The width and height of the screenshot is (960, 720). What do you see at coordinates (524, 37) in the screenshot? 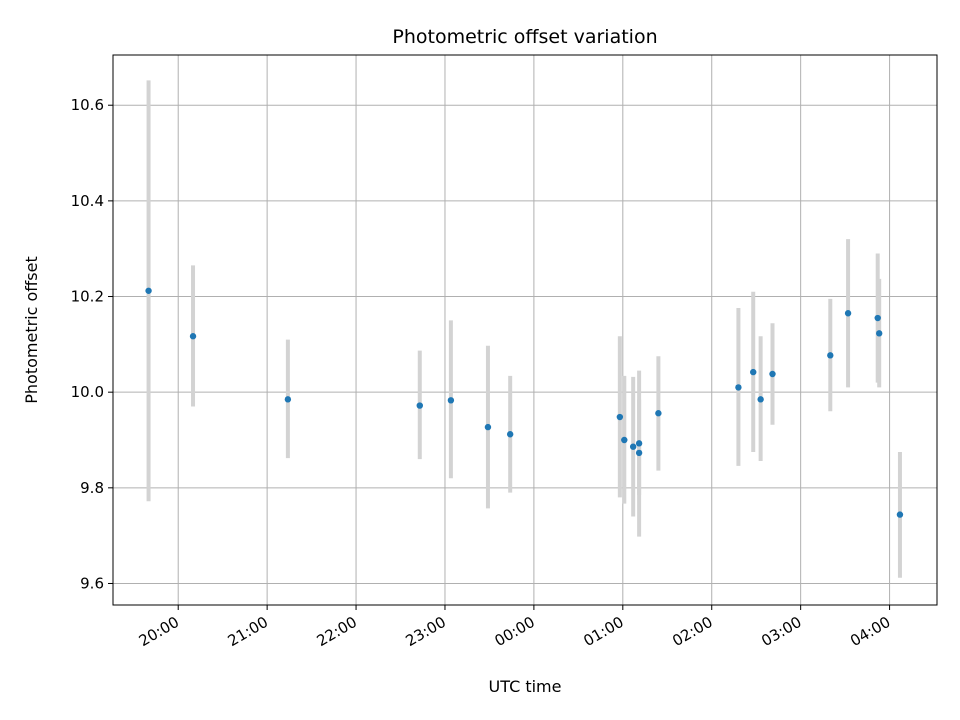
I see `chart-title: Photometric offset variation` at bounding box center [524, 37].